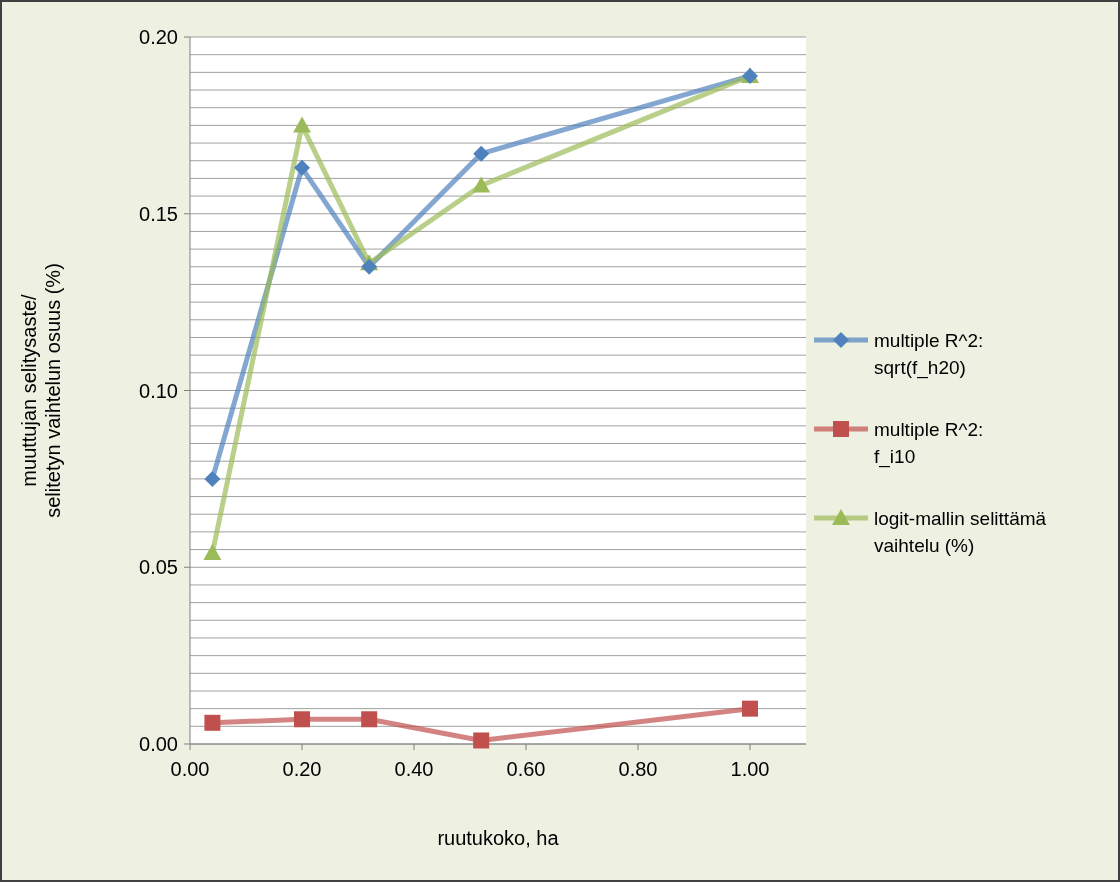 This screenshot has height=882, width=1120. What do you see at coordinates (158, 213) in the screenshot?
I see `y-tick-label: 0.15` at bounding box center [158, 213].